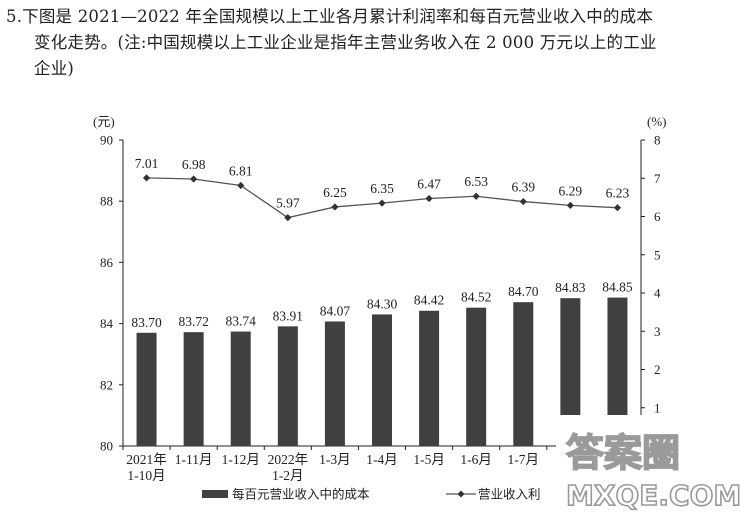 This screenshot has height=517, width=740. Describe the element at coordinates (476, 297) in the screenshot. I see `cost-bar-label: 84.52` at that location.